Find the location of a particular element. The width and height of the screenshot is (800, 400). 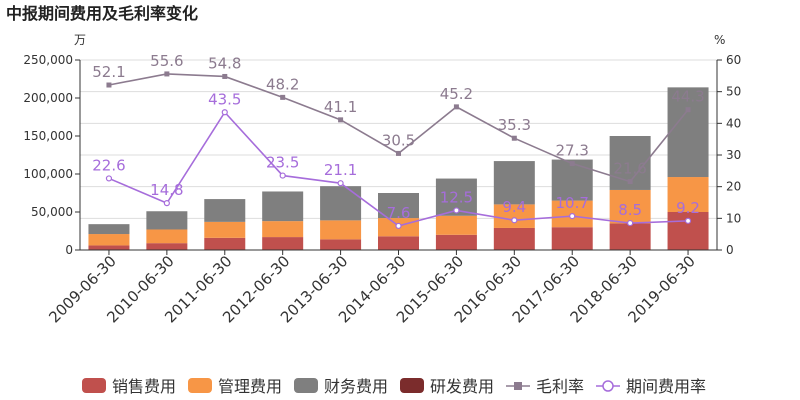

right-tick-label: 20 is located at coordinates (733, 187).